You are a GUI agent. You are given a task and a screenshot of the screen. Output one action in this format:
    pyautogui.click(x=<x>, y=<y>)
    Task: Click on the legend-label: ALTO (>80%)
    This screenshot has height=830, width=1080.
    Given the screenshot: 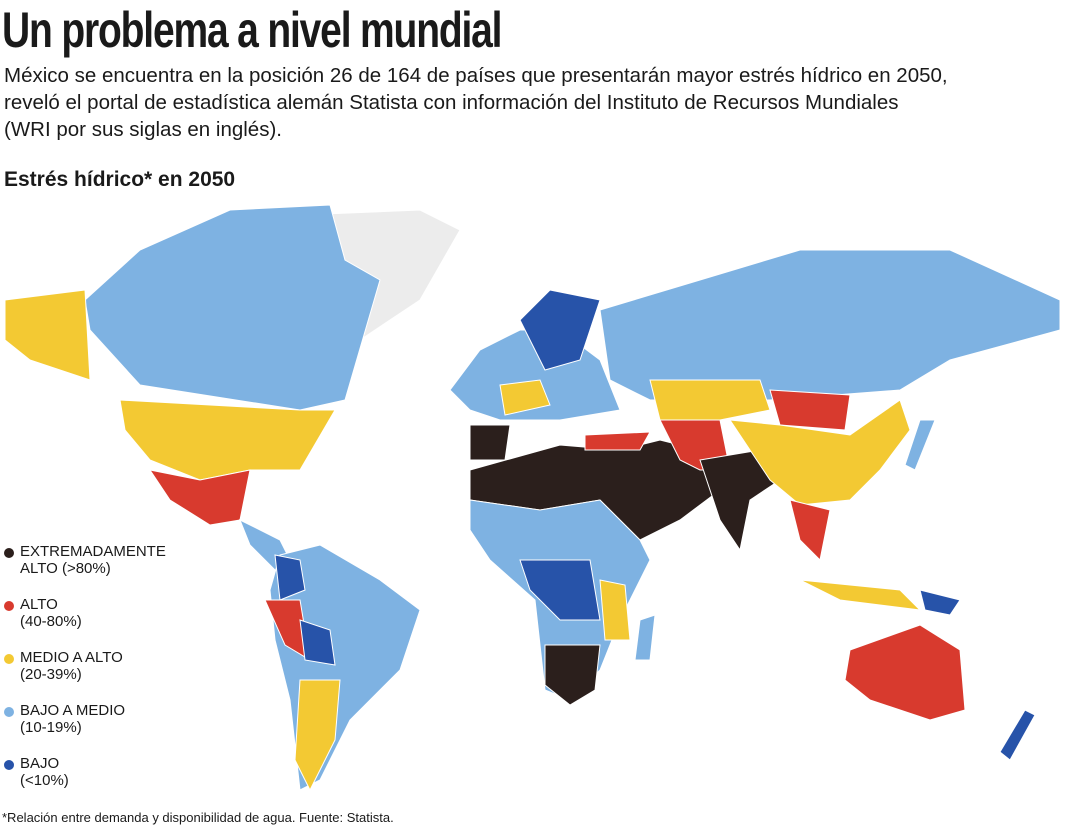 What is the action you would take?
    pyautogui.click(x=65, y=568)
    